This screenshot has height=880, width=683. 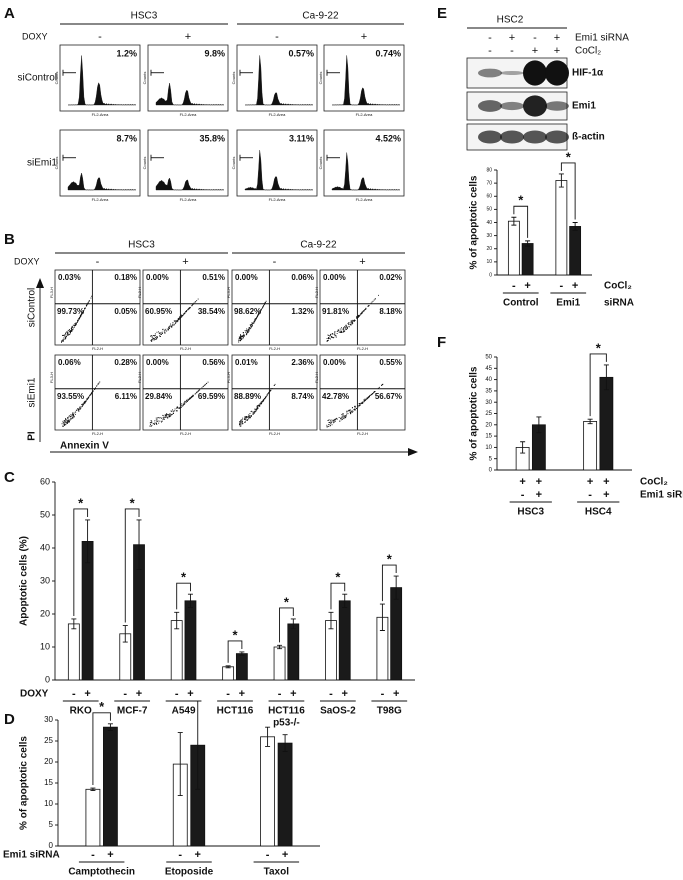 I want to click on histogram, so click(x=279, y=80).